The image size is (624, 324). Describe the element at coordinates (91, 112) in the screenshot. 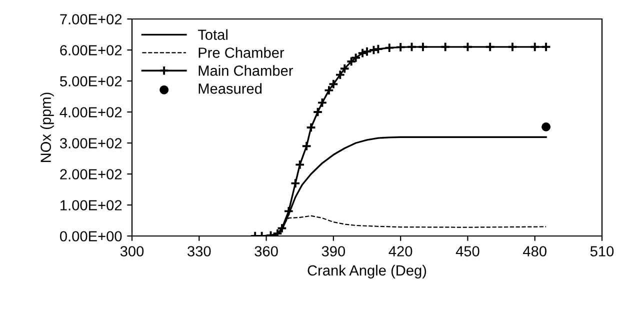

I see `y-tick-label: 4.00E+02` at that location.